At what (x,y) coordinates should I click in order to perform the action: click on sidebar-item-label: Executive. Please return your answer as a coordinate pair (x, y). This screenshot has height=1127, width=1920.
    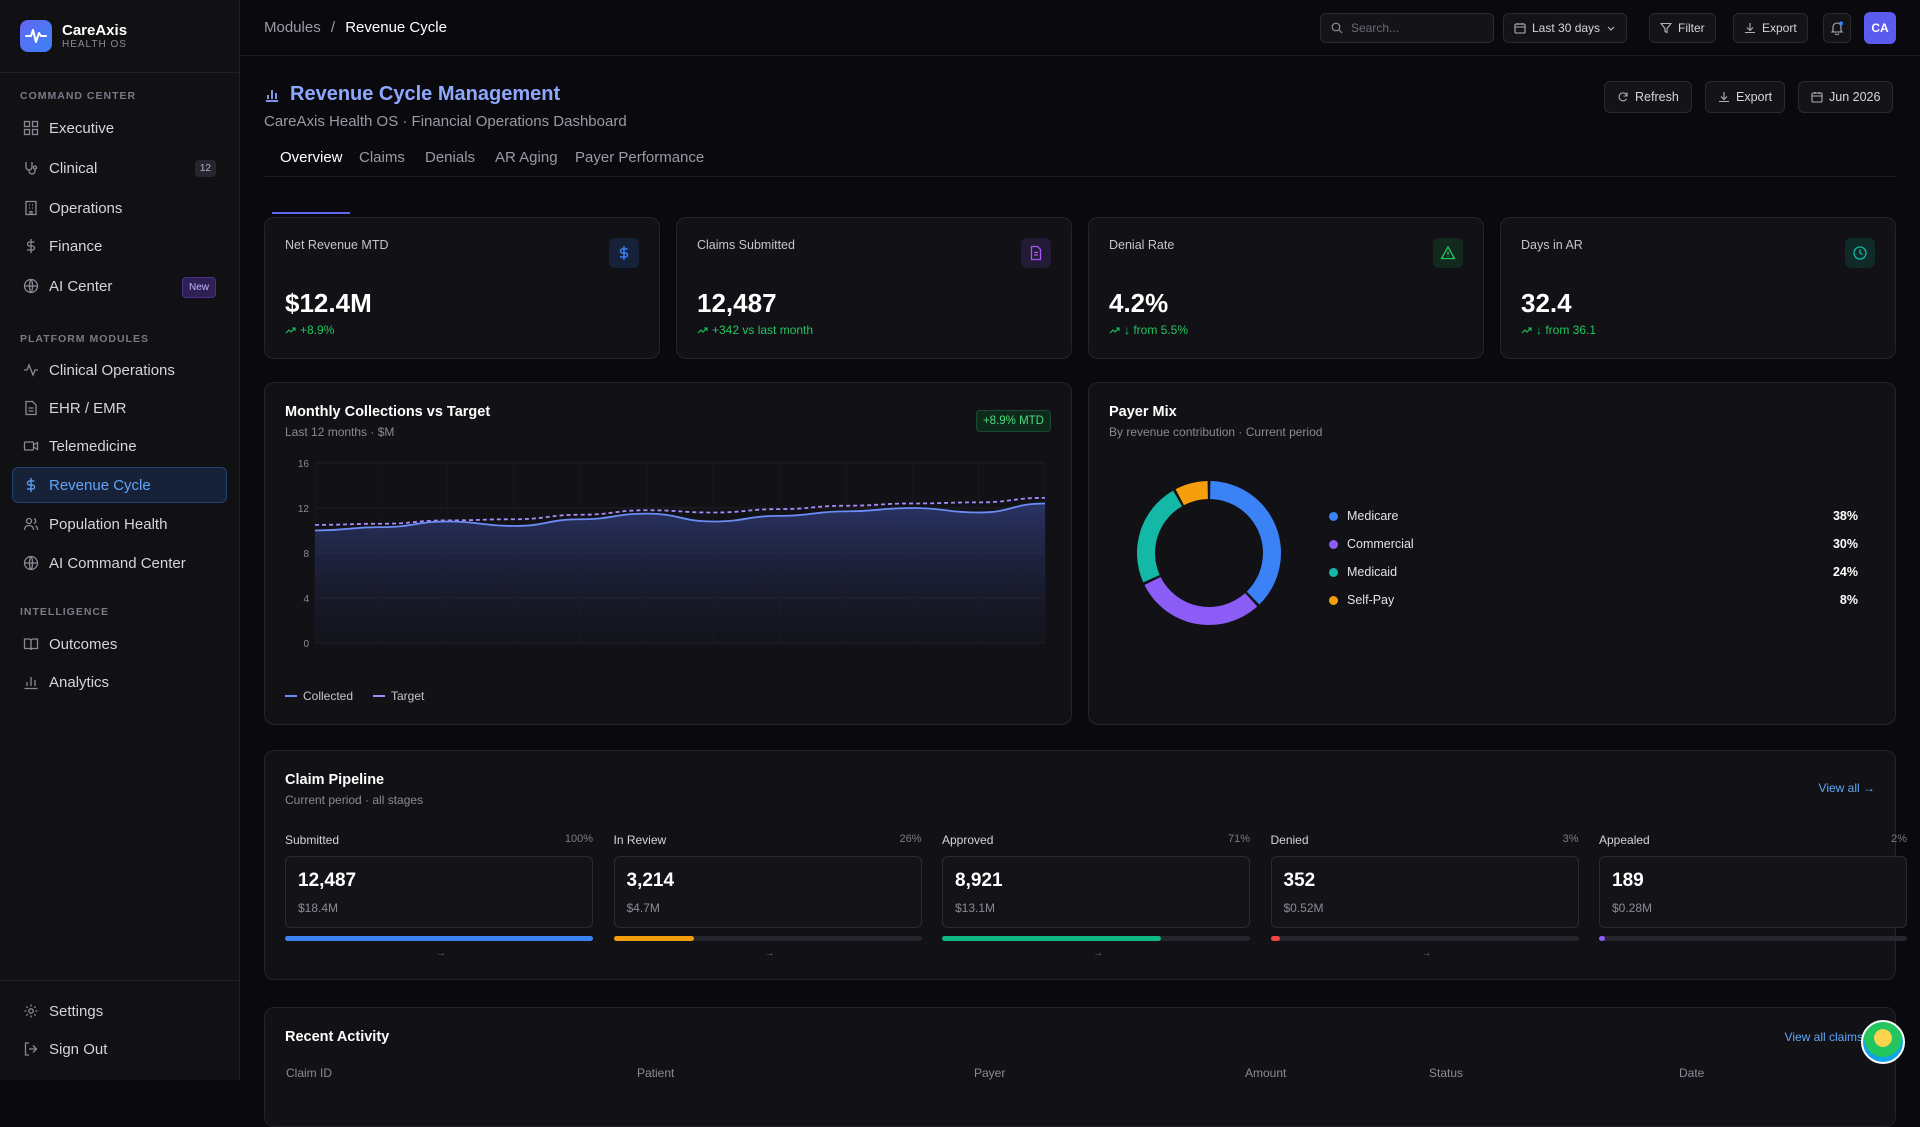
    Looking at the image, I should click on (82, 128).